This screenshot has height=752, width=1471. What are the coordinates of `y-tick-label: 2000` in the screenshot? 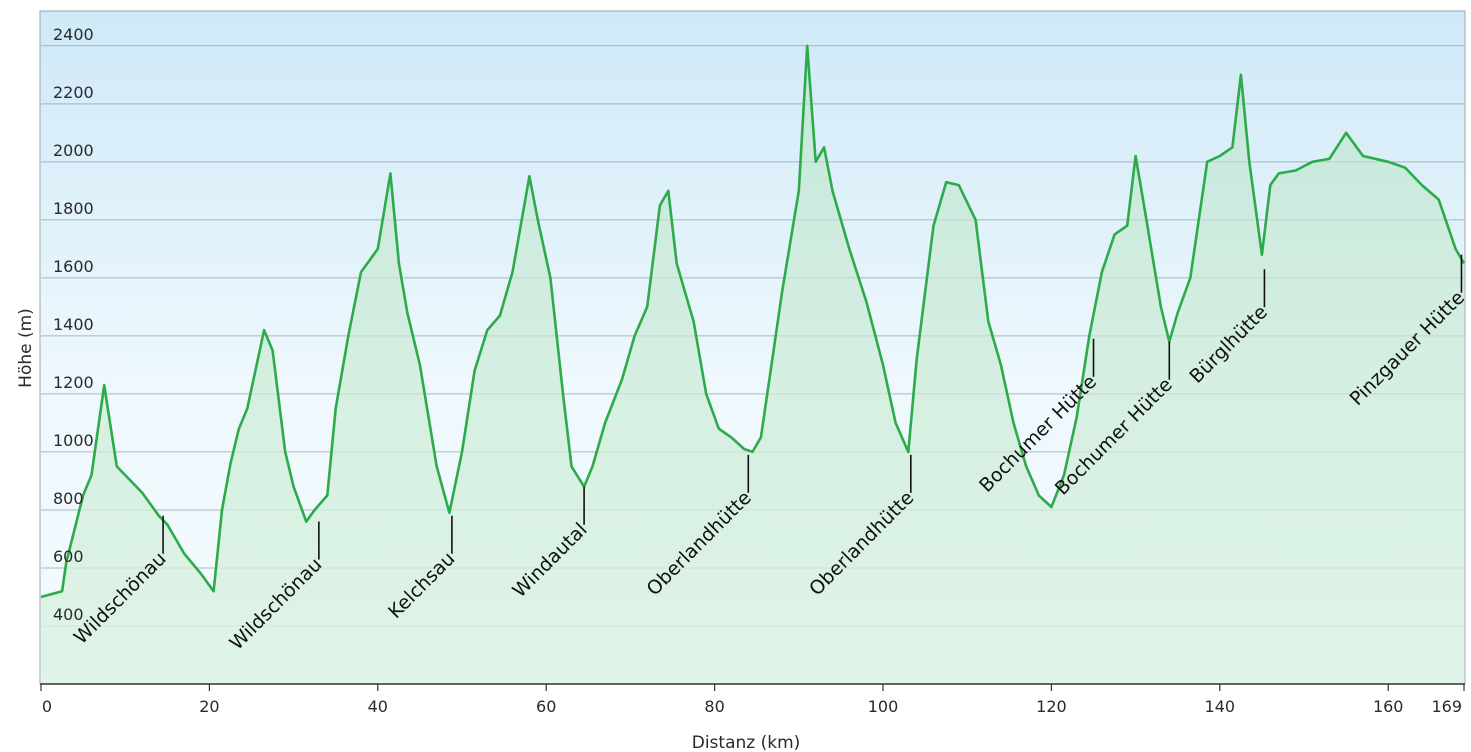 It's located at (73, 150).